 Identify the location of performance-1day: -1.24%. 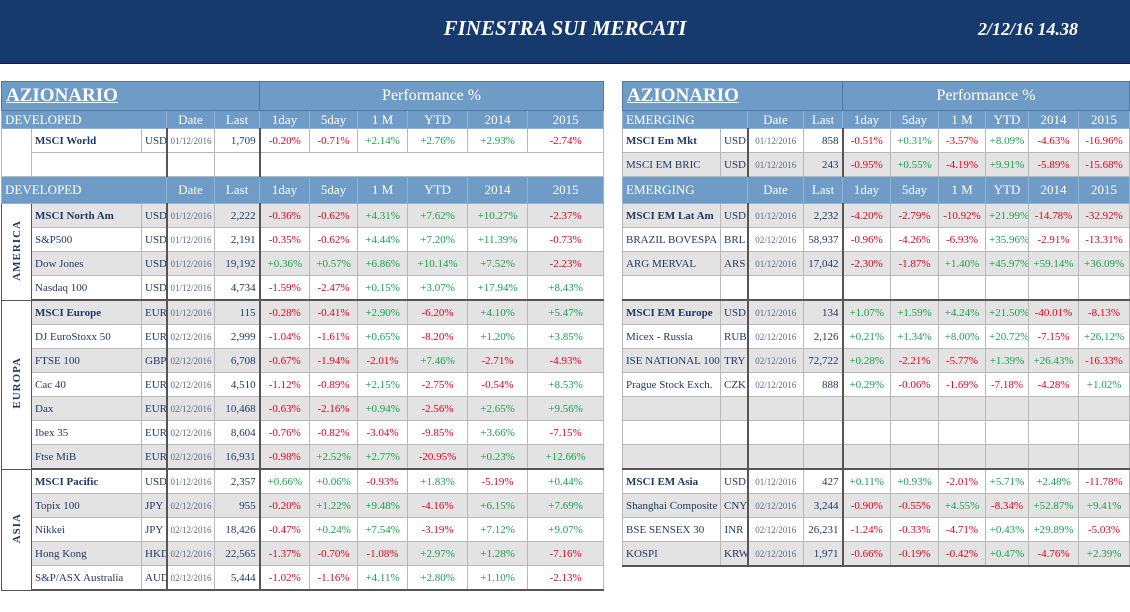
(866, 529).